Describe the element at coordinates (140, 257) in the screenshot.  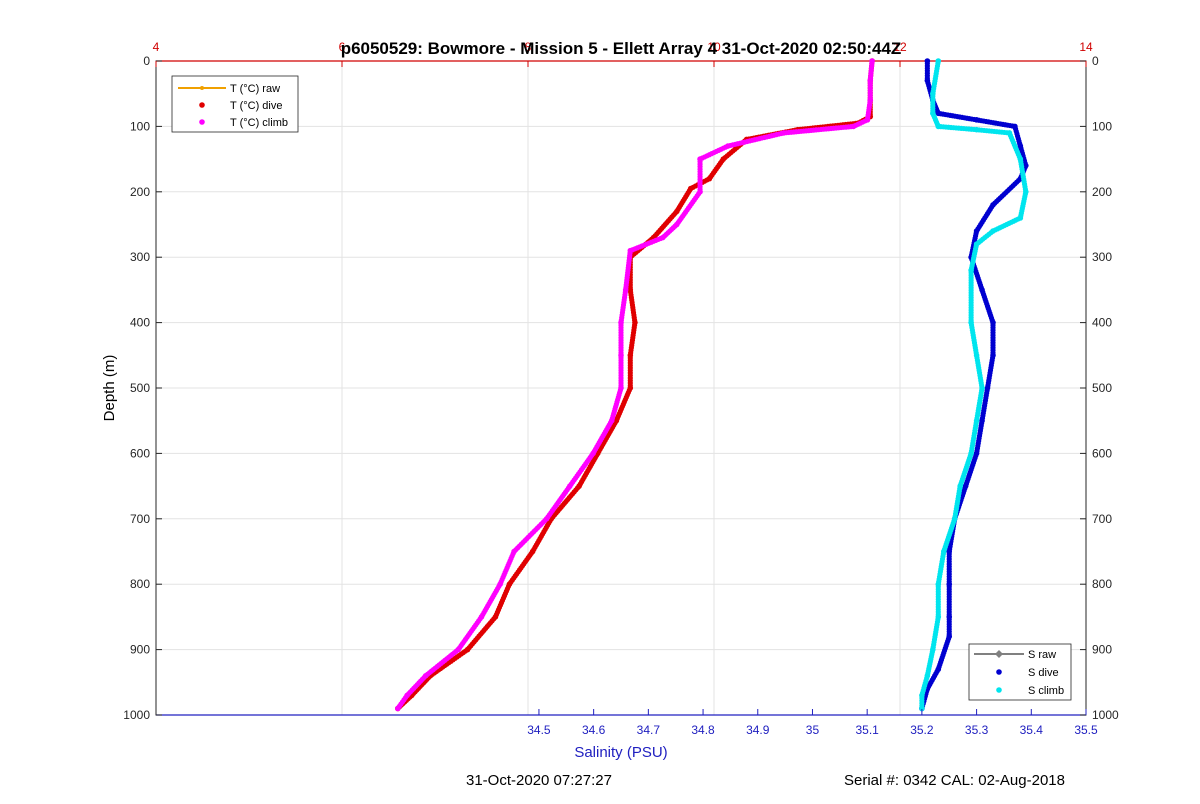
I see `y-tick-label-left: 300` at that location.